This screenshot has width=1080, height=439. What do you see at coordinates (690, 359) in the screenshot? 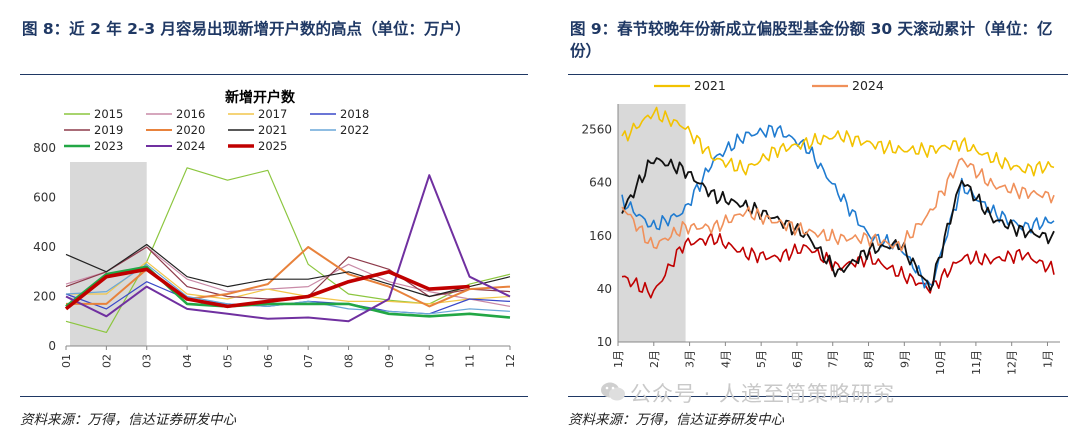
I see `x-tick-label: 3月` at bounding box center [690, 359].